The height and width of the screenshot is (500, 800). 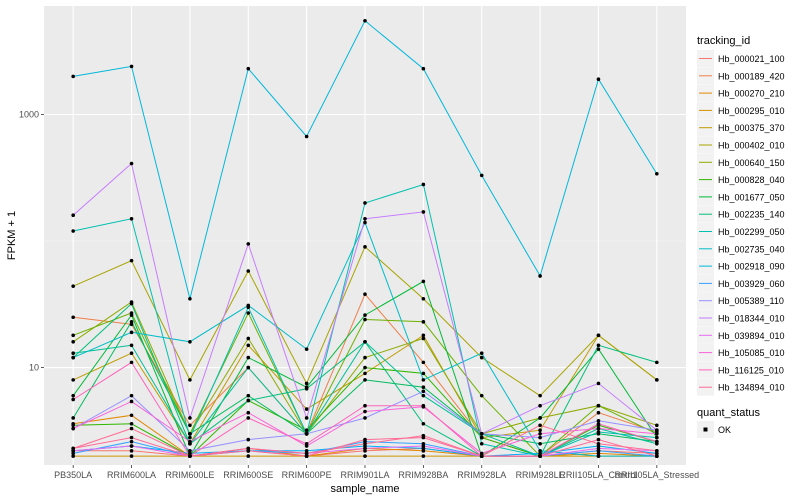 What do you see at coordinates (189, 475) in the screenshot?
I see `x-tick-label: RRIM600LE` at bounding box center [189, 475].